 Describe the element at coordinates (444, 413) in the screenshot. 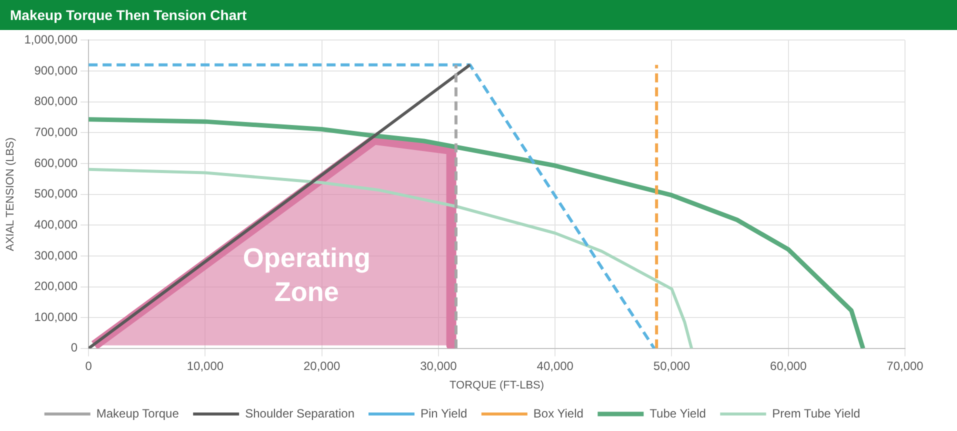

I see `legend-label: Pin Yield` at that location.